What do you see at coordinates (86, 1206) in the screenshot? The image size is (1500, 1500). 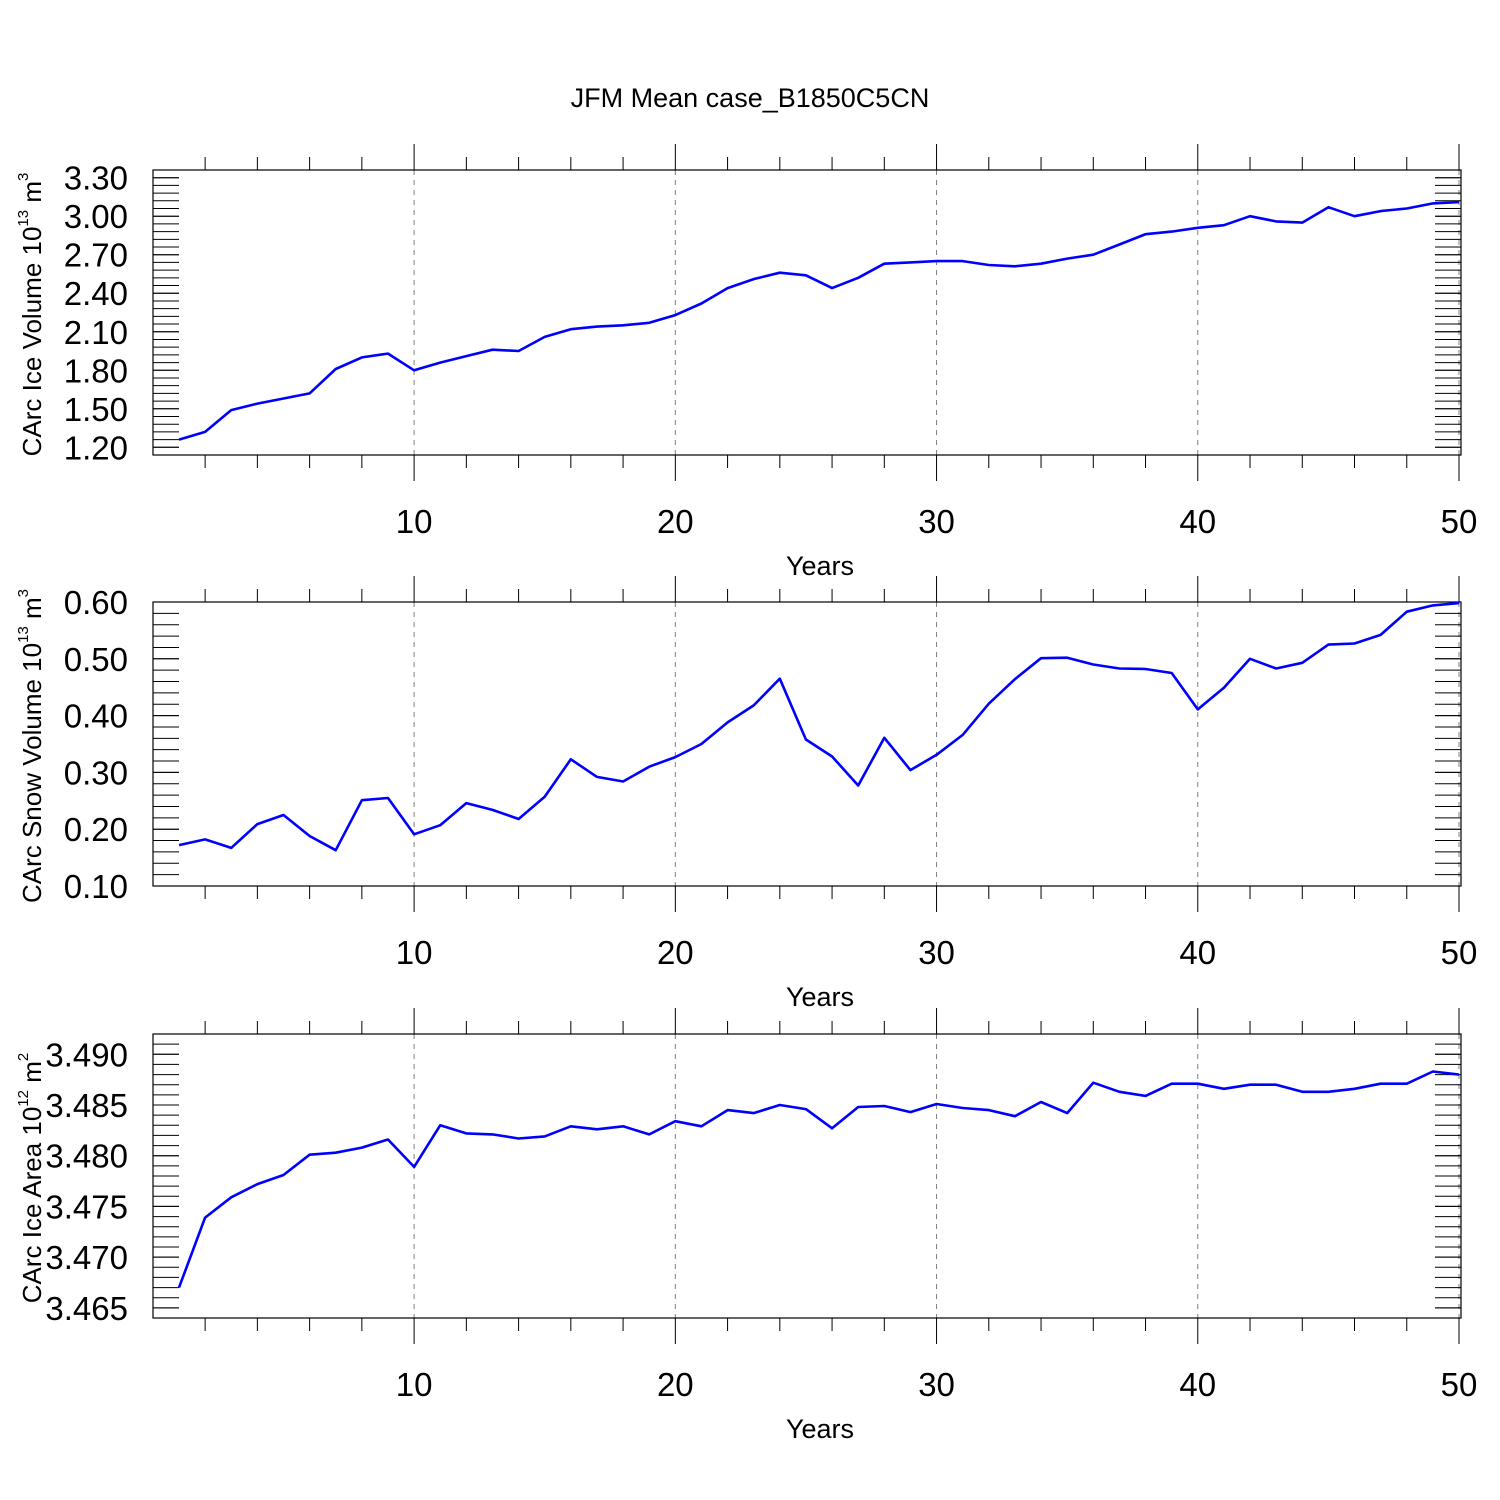 I see `y-tick-label: 3.475` at bounding box center [86, 1206].